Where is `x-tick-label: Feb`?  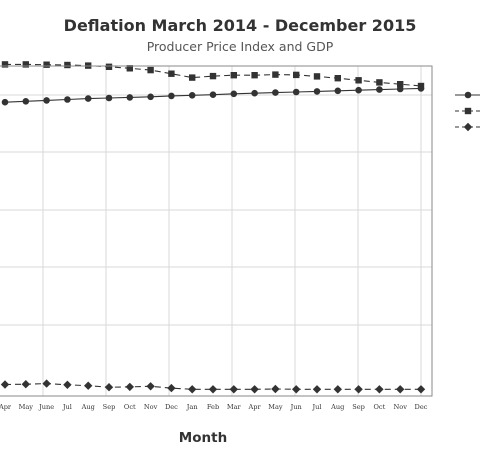 x-tick-label: Feb is located at coordinates (213, 407).